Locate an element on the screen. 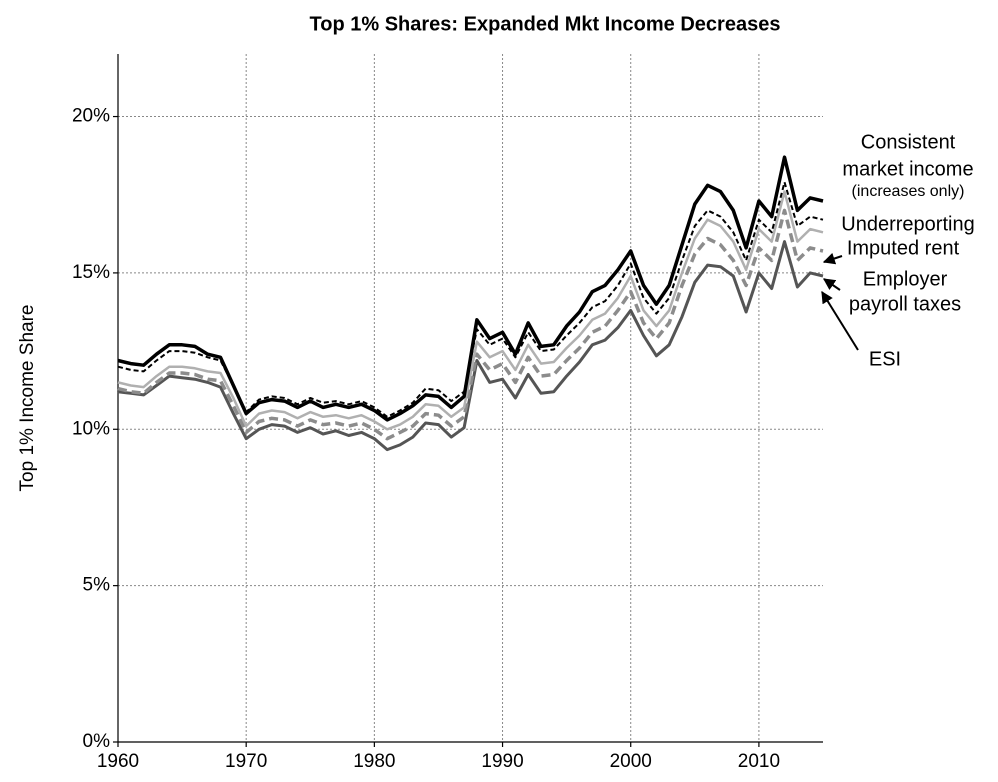 The width and height of the screenshot is (998, 782). x-tick-label: 1960 is located at coordinates (118, 761).